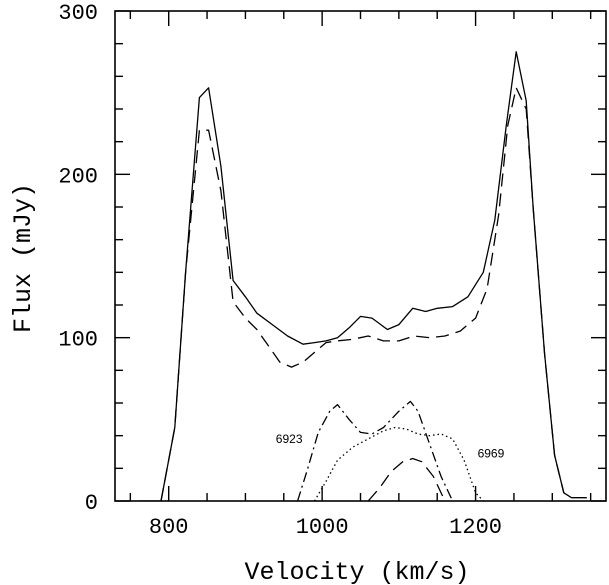  Describe the element at coordinates (289, 439) in the screenshot. I see `annotation-6923: 6923` at that location.